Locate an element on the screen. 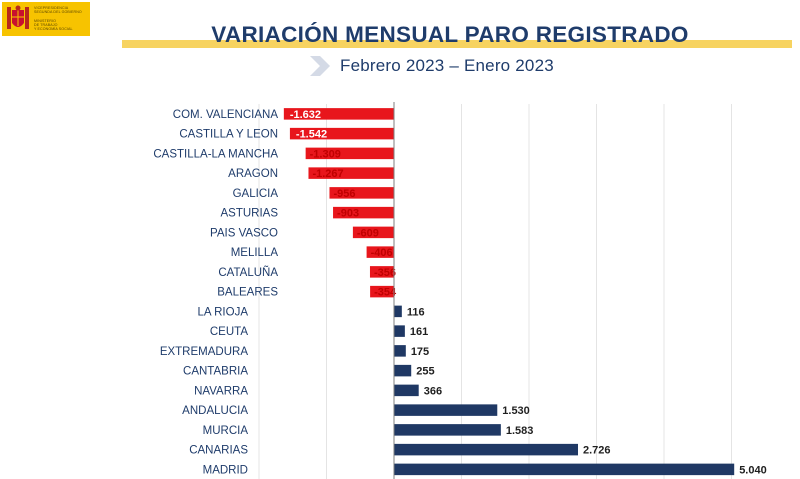 This screenshot has height=479, width=800. value-label: -406 is located at coordinates (382, 253).